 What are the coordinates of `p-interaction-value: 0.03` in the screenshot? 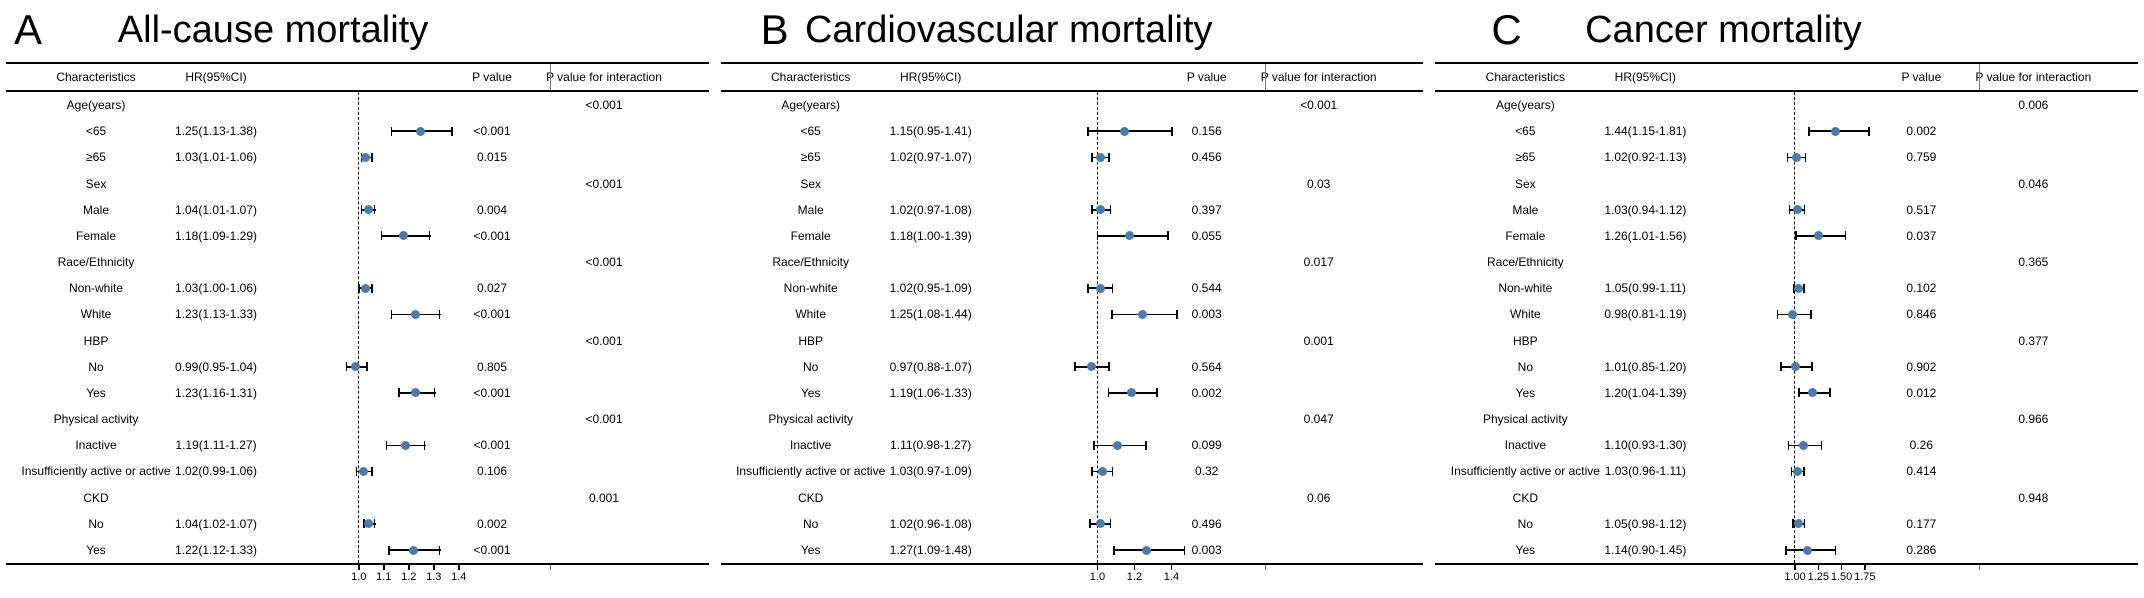 It's located at (1318, 183).